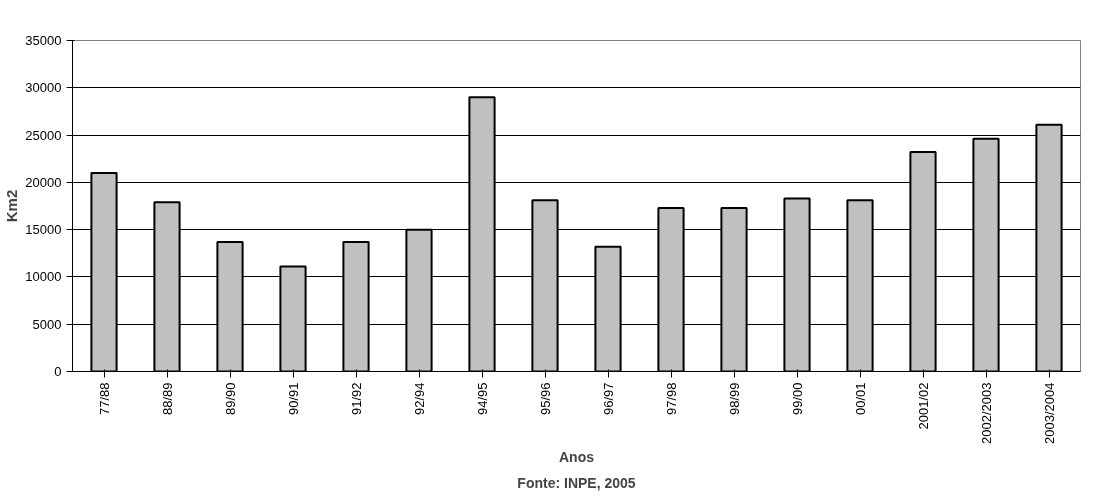 This screenshot has height=499, width=1114. What do you see at coordinates (608, 399) in the screenshot?
I see `x-tick-label: 96/97` at bounding box center [608, 399].